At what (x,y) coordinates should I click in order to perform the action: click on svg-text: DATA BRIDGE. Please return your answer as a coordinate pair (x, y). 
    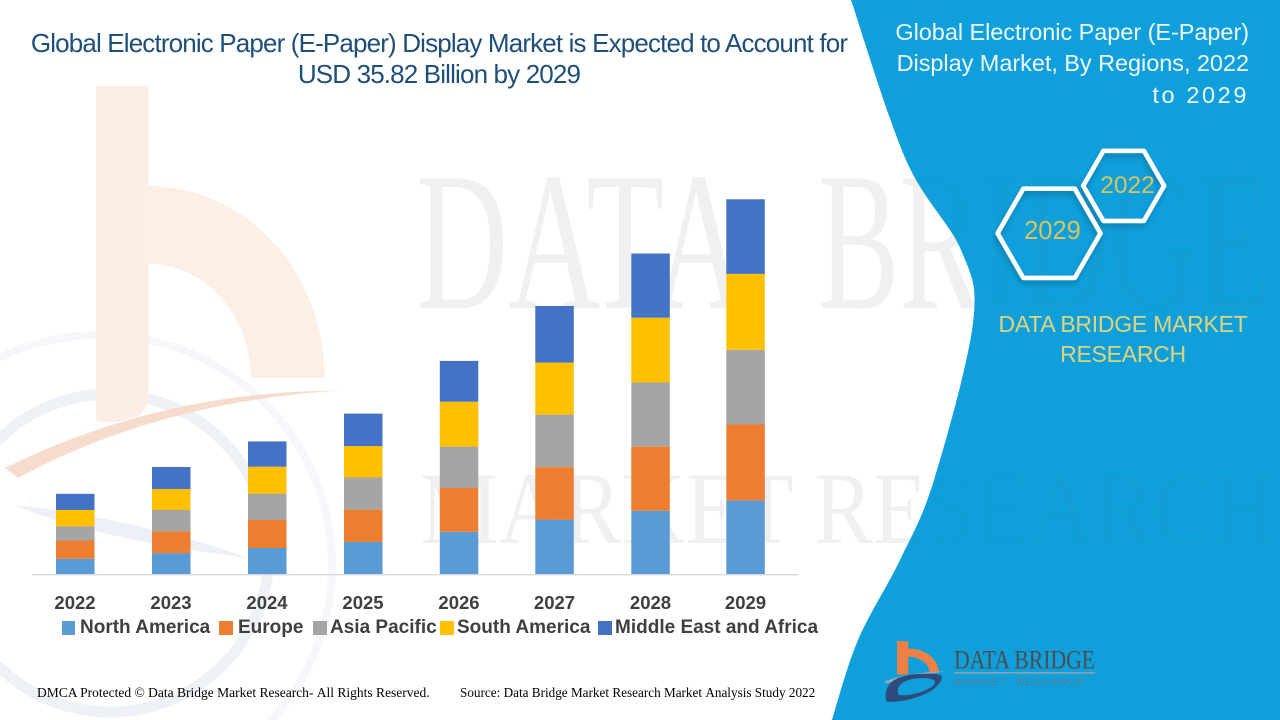
    Looking at the image, I should click on (1024, 660).